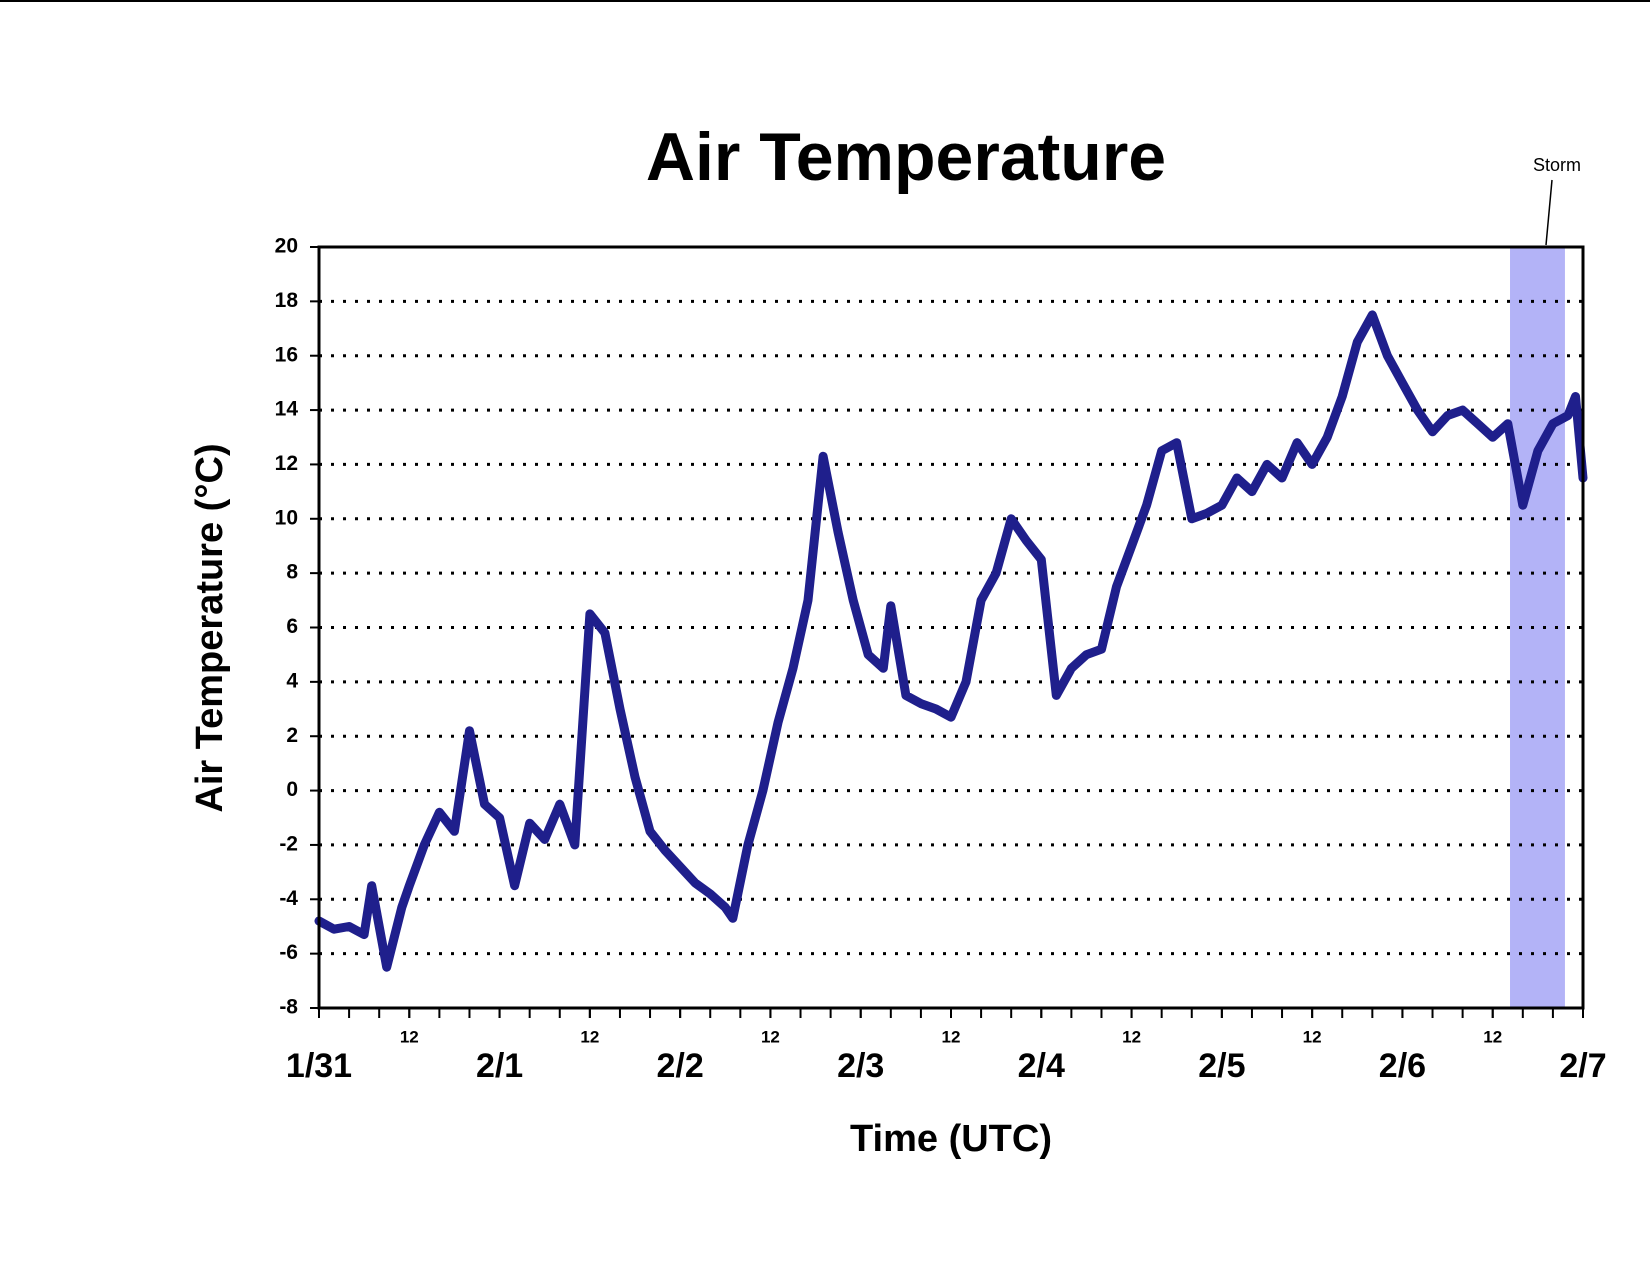 The height and width of the screenshot is (1275, 1650). I want to click on y-tick-label: 6, so click(292, 626).